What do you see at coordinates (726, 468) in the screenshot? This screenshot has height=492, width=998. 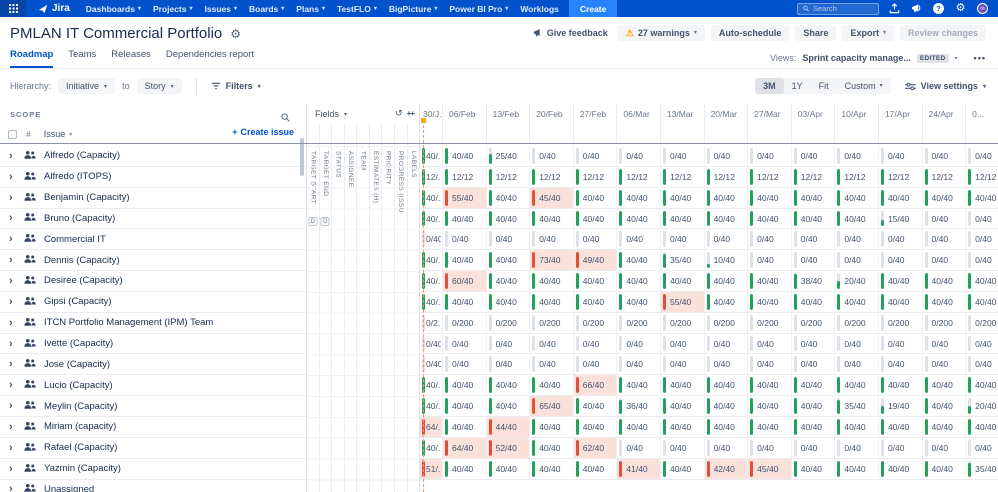 I see `capacity-cell: 42/40` at bounding box center [726, 468].